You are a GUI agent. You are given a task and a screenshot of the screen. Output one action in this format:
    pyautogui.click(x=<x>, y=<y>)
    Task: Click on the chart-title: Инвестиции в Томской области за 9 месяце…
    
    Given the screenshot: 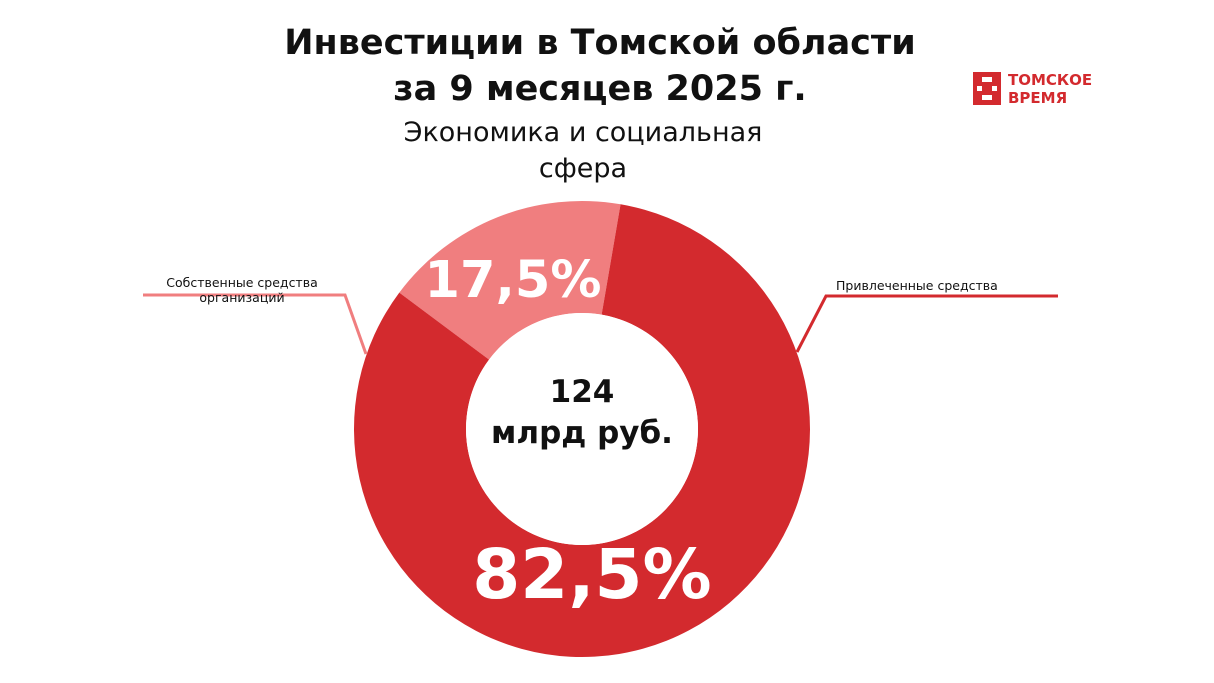 What is the action you would take?
    pyautogui.click(x=600, y=66)
    